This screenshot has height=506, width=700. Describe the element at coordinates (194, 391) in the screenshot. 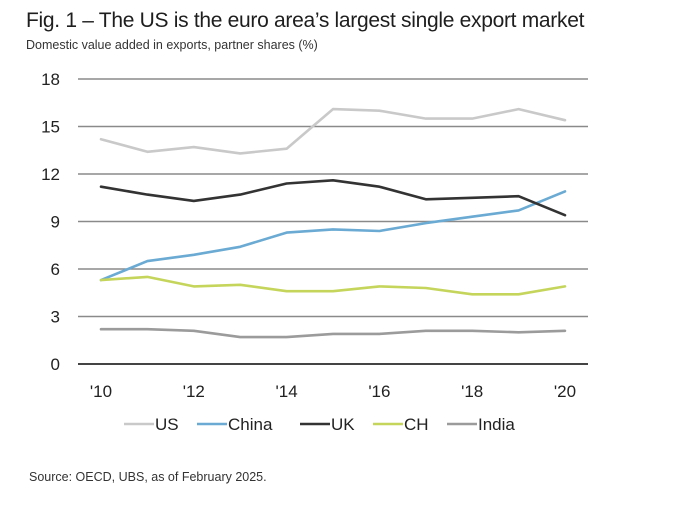

I see `x-tick-label: '12` at that location.